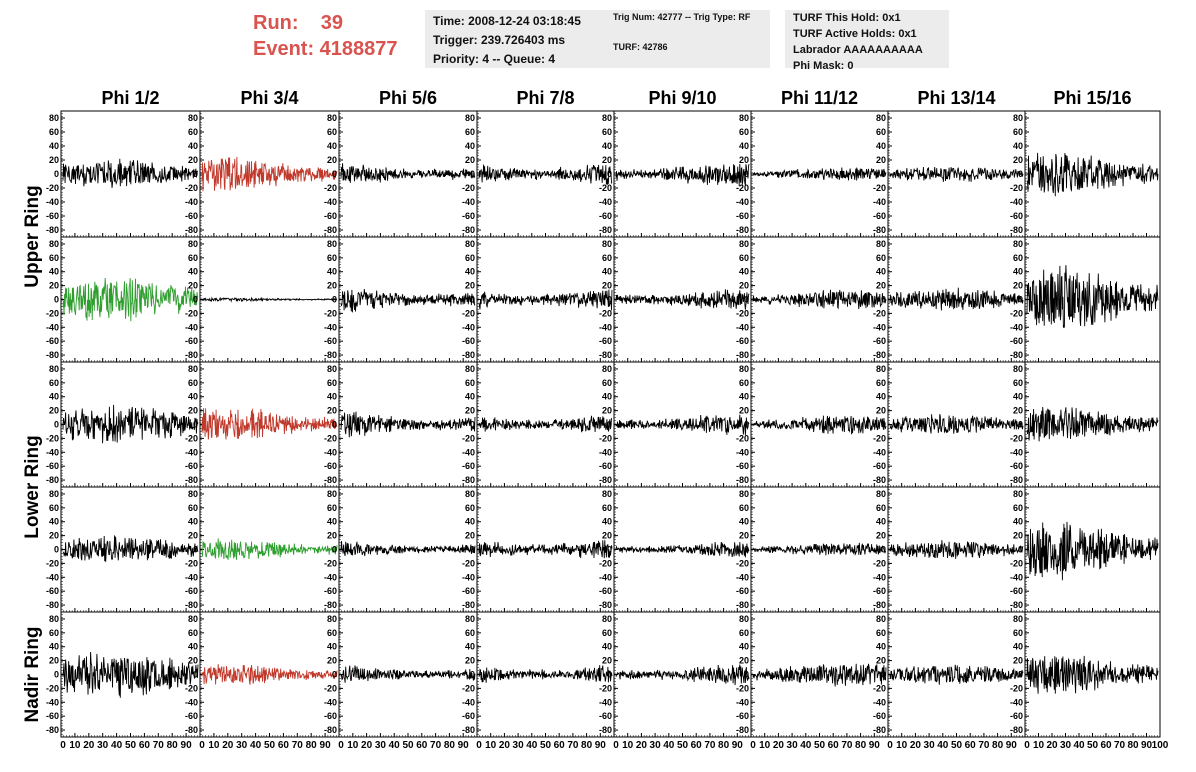  What do you see at coordinates (269, 98) in the screenshot?
I see `column-title: Phi 3/4` at bounding box center [269, 98].